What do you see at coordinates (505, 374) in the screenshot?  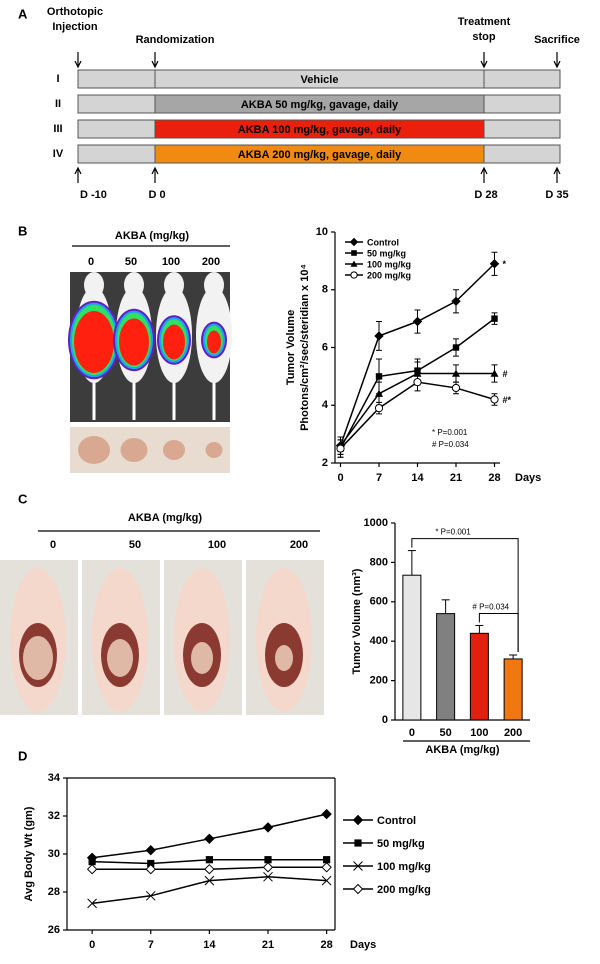 I see `significance-mark: #` at bounding box center [505, 374].